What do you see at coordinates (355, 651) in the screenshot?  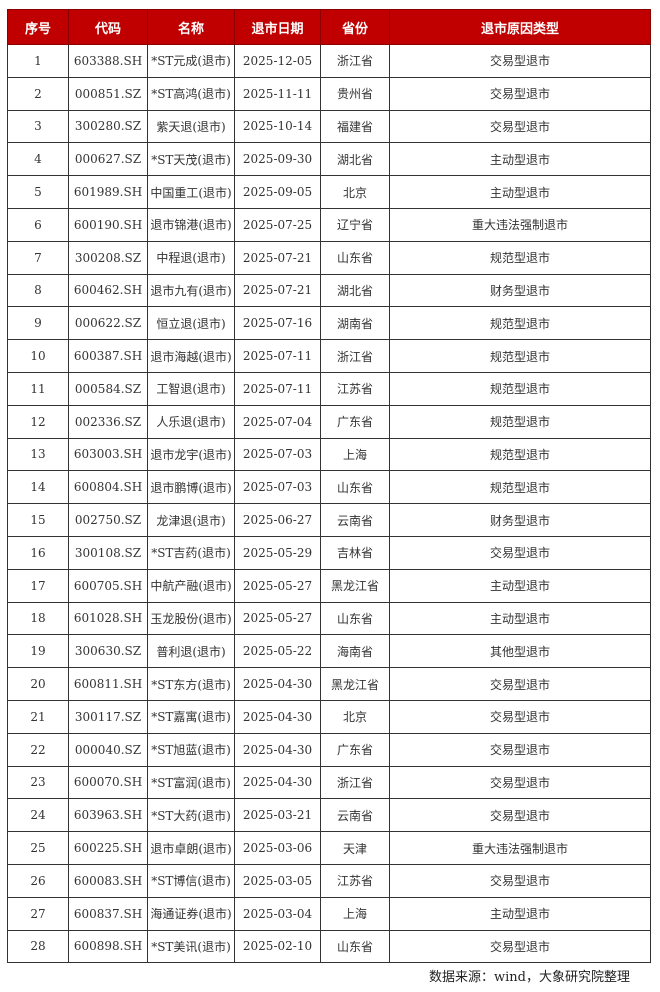 I see `cell-province: 海南省` at bounding box center [355, 651].